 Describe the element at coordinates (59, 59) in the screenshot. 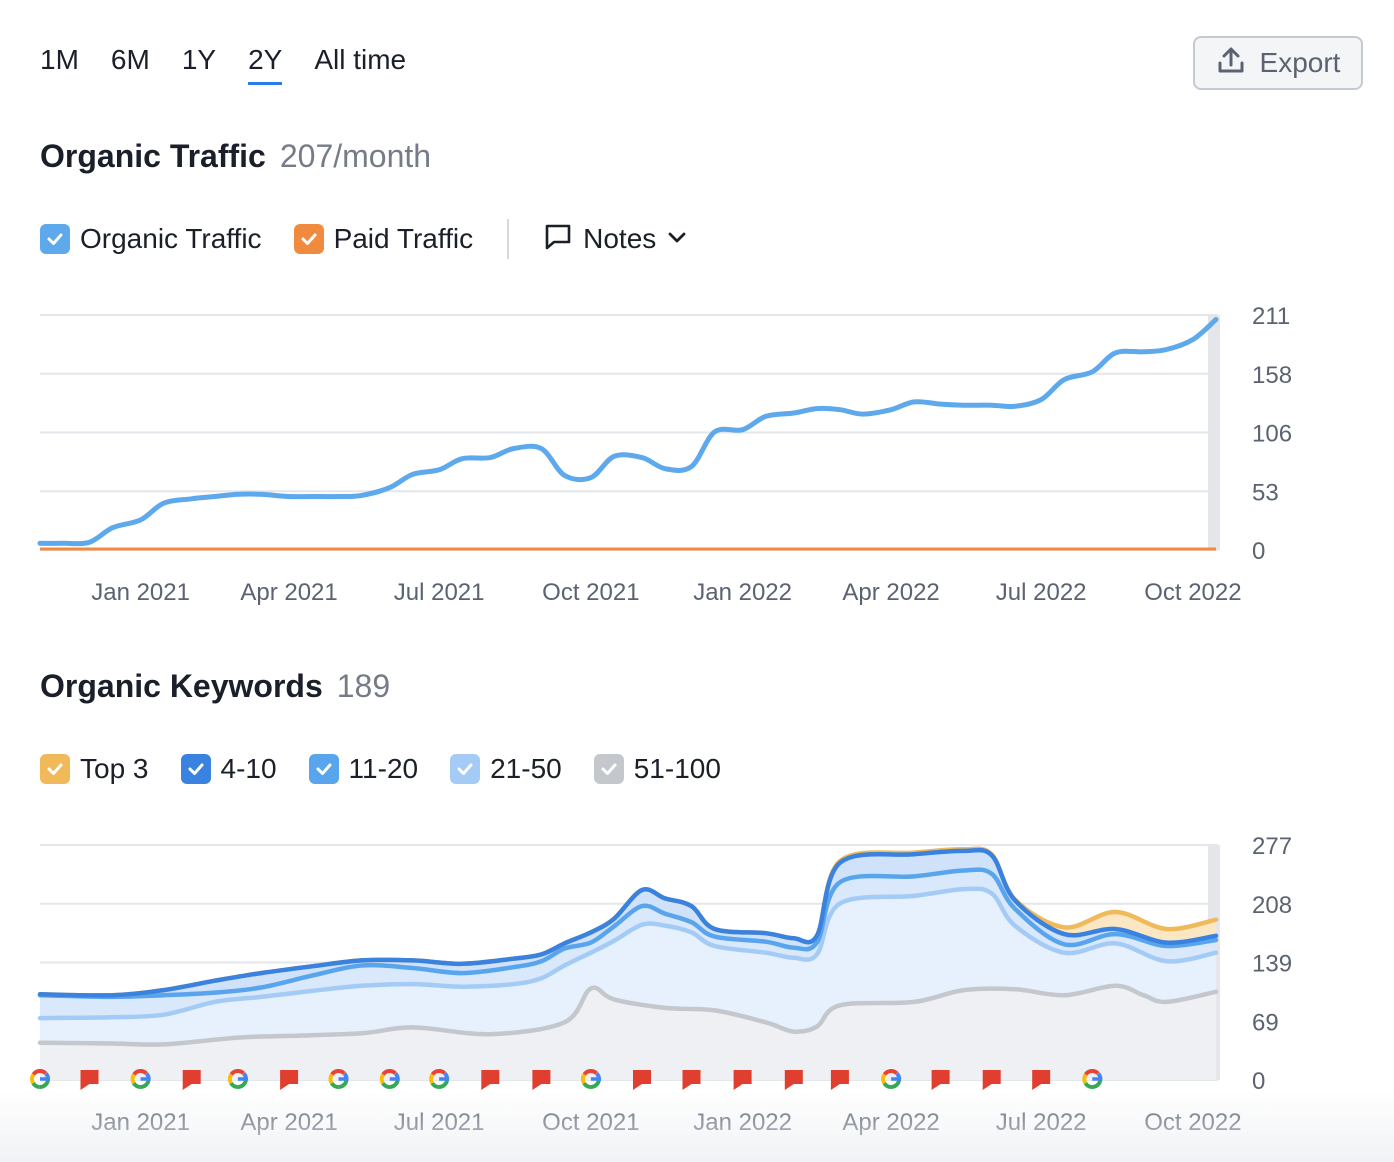

I see `period-1m: 1M` at that location.